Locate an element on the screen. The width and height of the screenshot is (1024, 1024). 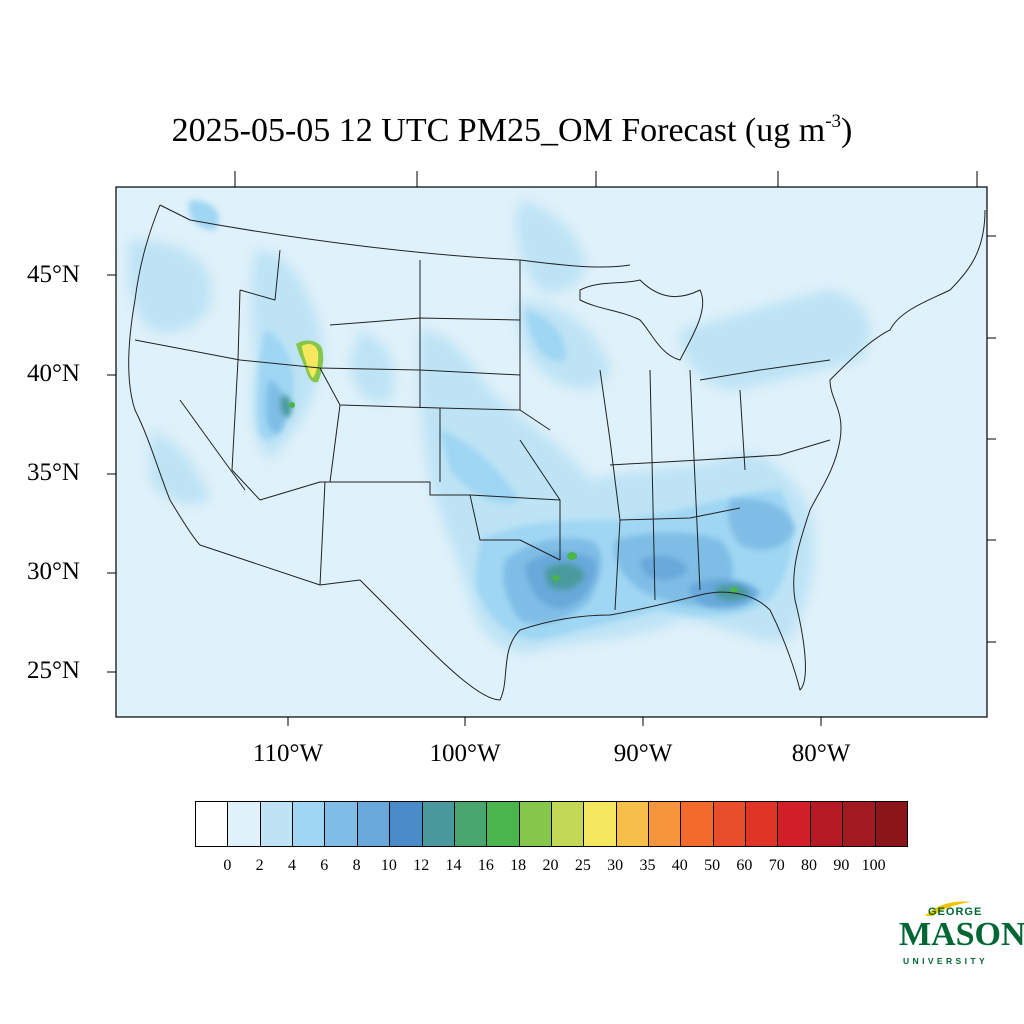
gmu-logo: GEORGE MASON UNIVERSITY is located at coordinates (959, 934).